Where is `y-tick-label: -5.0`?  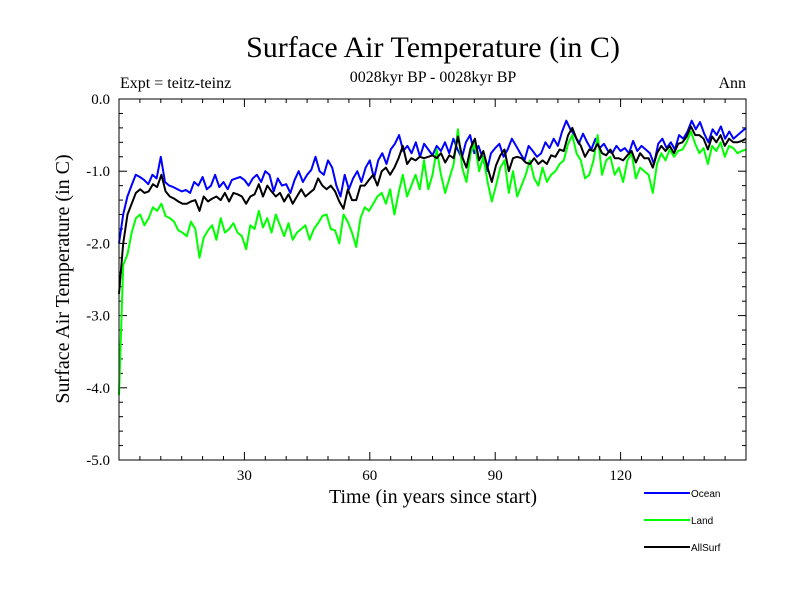 y-tick-label: -5.0 is located at coordinates (98, 461).